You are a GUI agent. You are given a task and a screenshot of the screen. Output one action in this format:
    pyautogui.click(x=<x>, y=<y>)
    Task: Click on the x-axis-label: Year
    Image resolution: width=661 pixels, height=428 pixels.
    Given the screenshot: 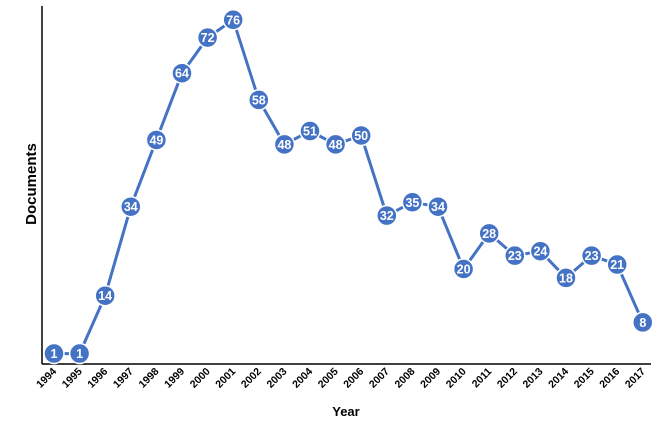 What is the action you would take?
    pyautogui.click(x=345, y=411)
    